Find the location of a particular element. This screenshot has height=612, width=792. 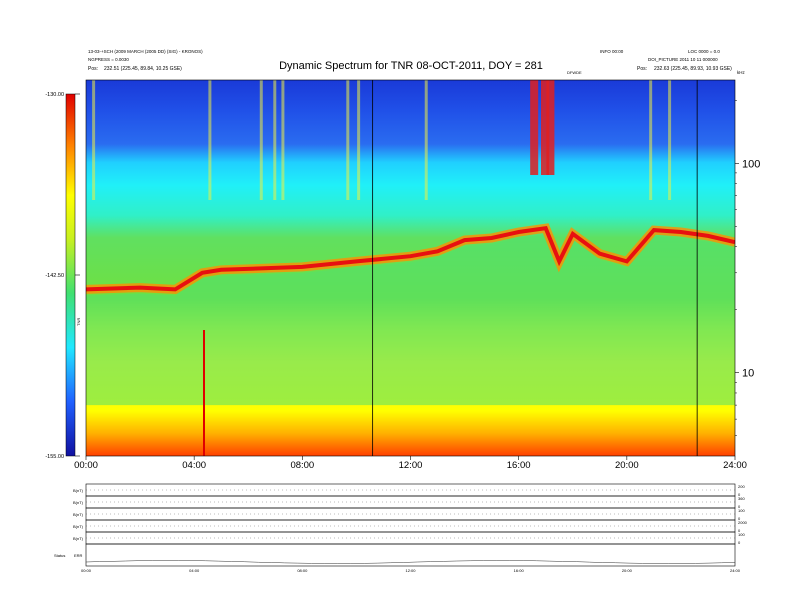

aux-x-tick-label: 00:00 is located at coordinates (86, 570).